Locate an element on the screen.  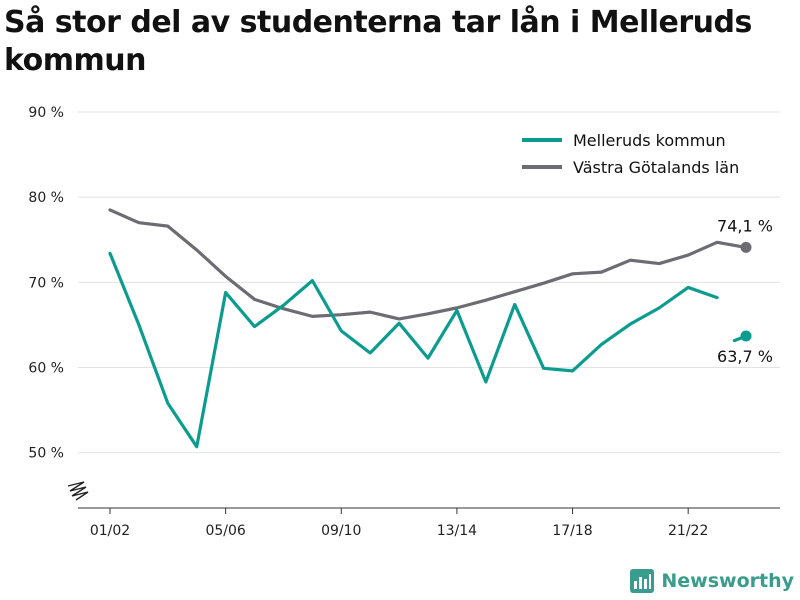
newsworthy-logo-icon is located at coordinates (642, 581).